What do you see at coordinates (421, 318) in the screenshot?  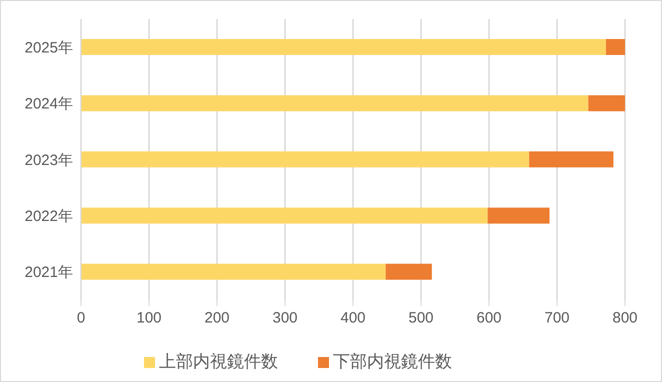 I see `x-tick-label: 500` at bounding box center [421, 318].